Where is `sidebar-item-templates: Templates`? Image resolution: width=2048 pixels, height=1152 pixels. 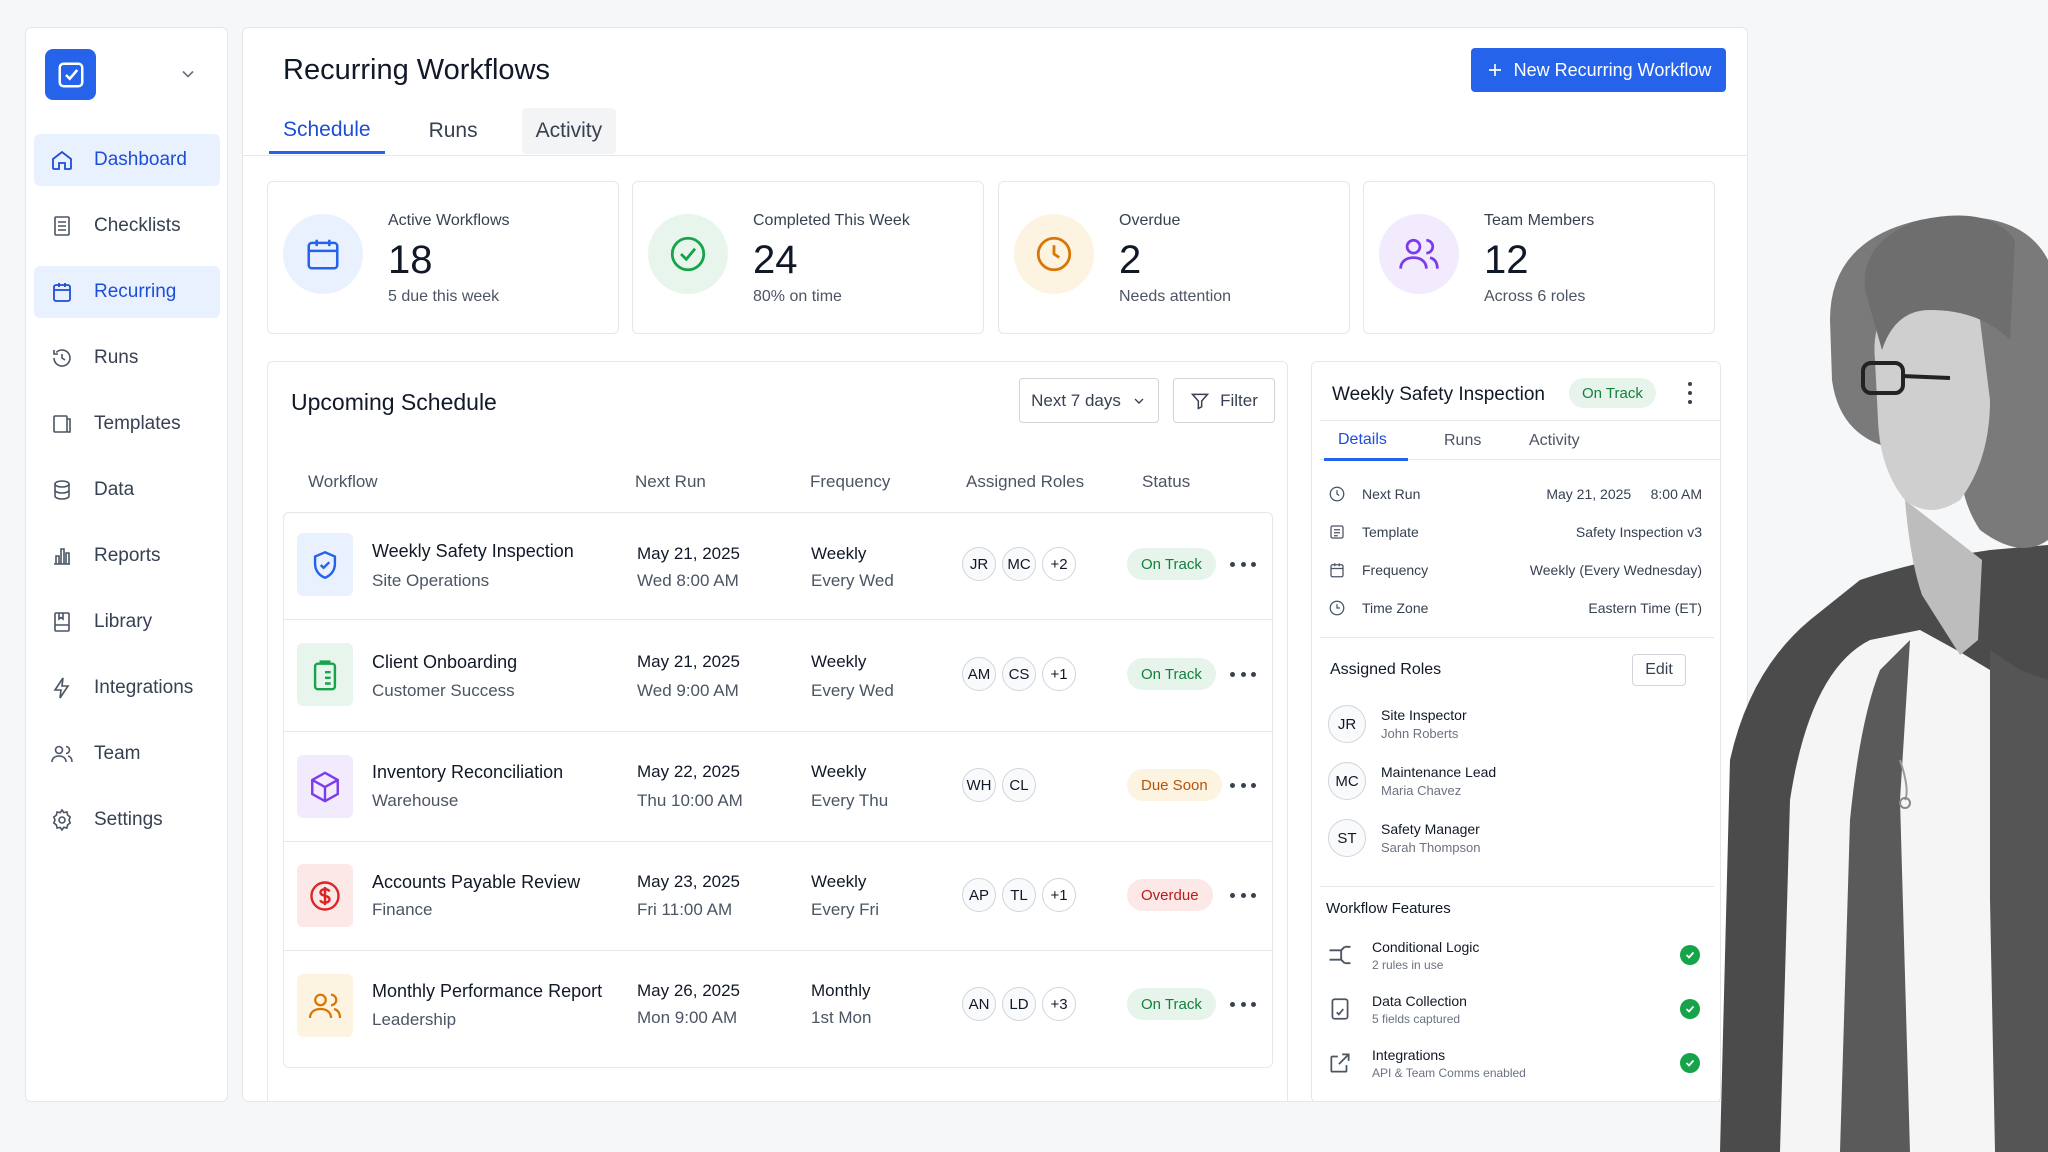
sidebar-item-templates: Templates is located at coordinates (127, 424).